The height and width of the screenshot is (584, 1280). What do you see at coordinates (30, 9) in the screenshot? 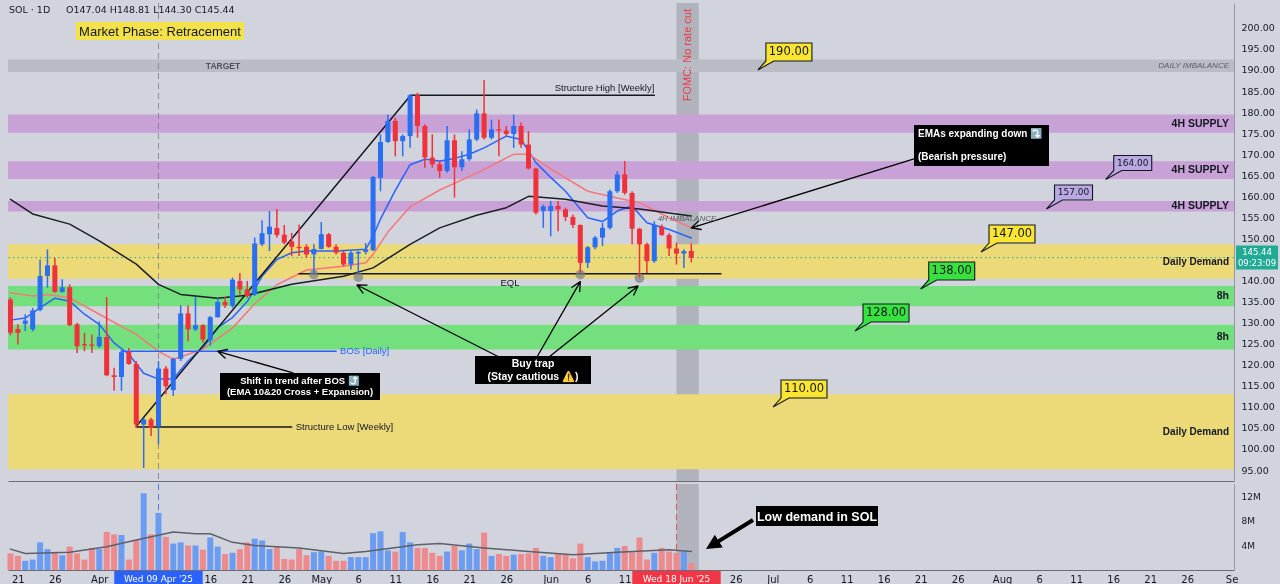
I see `chart-title: SOL · 1D` at bounding box center [30, 9].